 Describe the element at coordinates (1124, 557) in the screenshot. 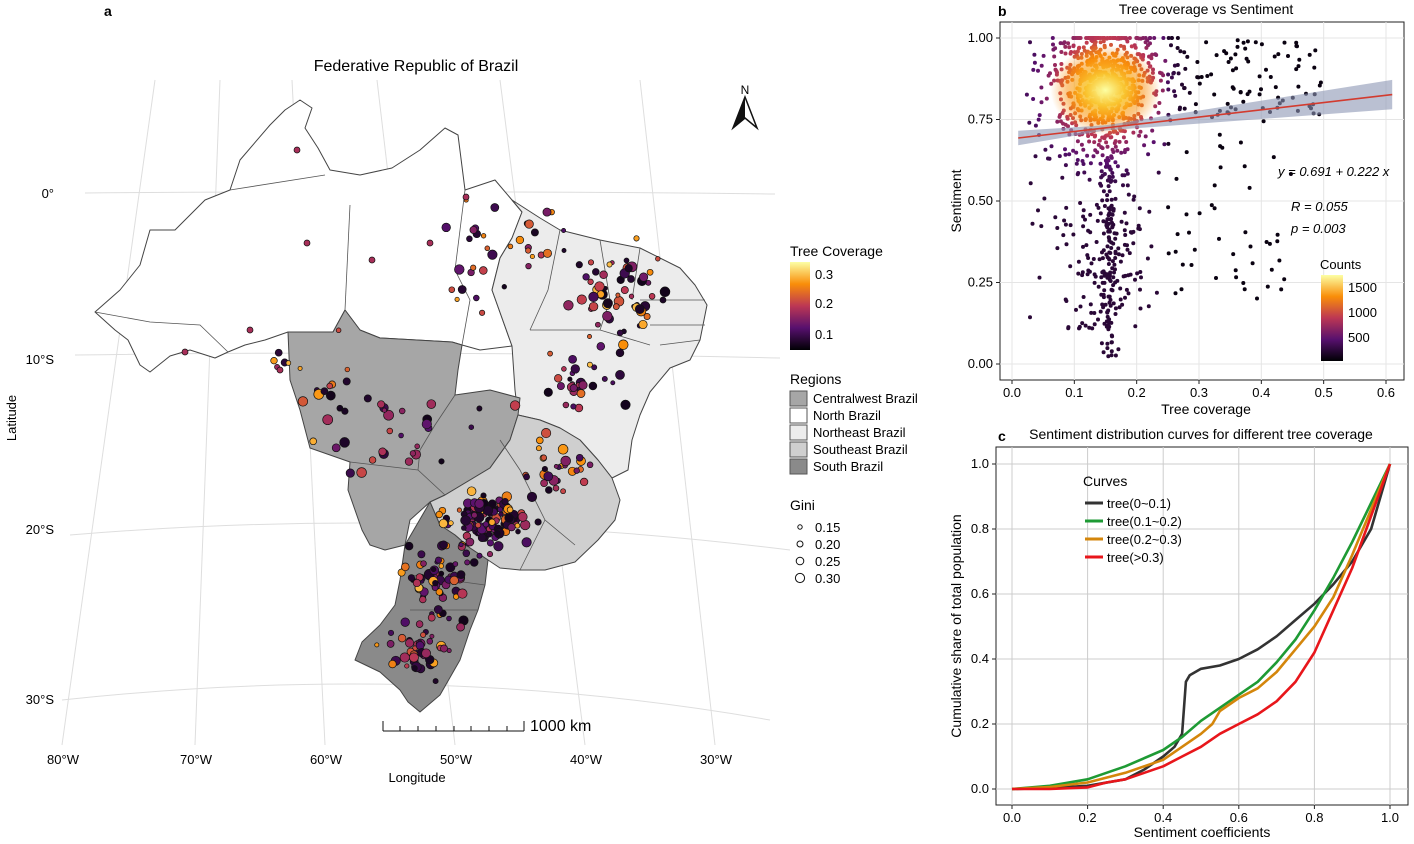

I see `curves-legend-item: tree(>0.3)` at that location.